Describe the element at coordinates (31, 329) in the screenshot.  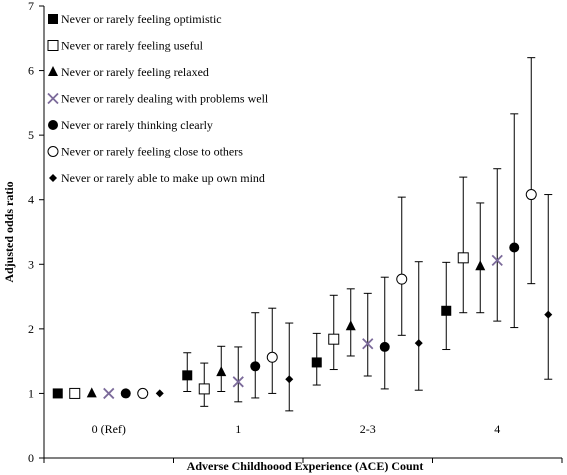
I see `y-tick-label: 2` at that location.